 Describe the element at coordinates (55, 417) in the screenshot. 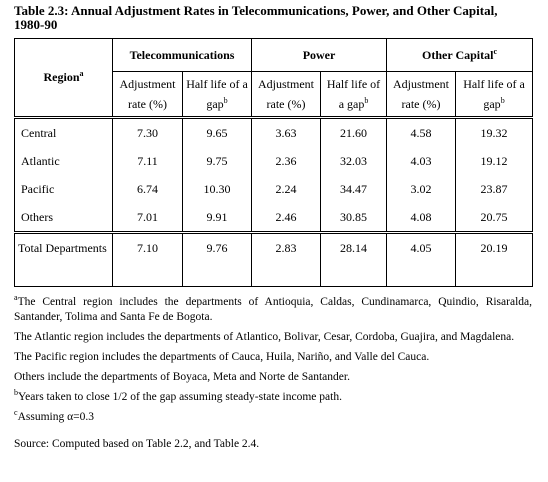

I see `footnote-text: Assuming α=0.3` at that location.